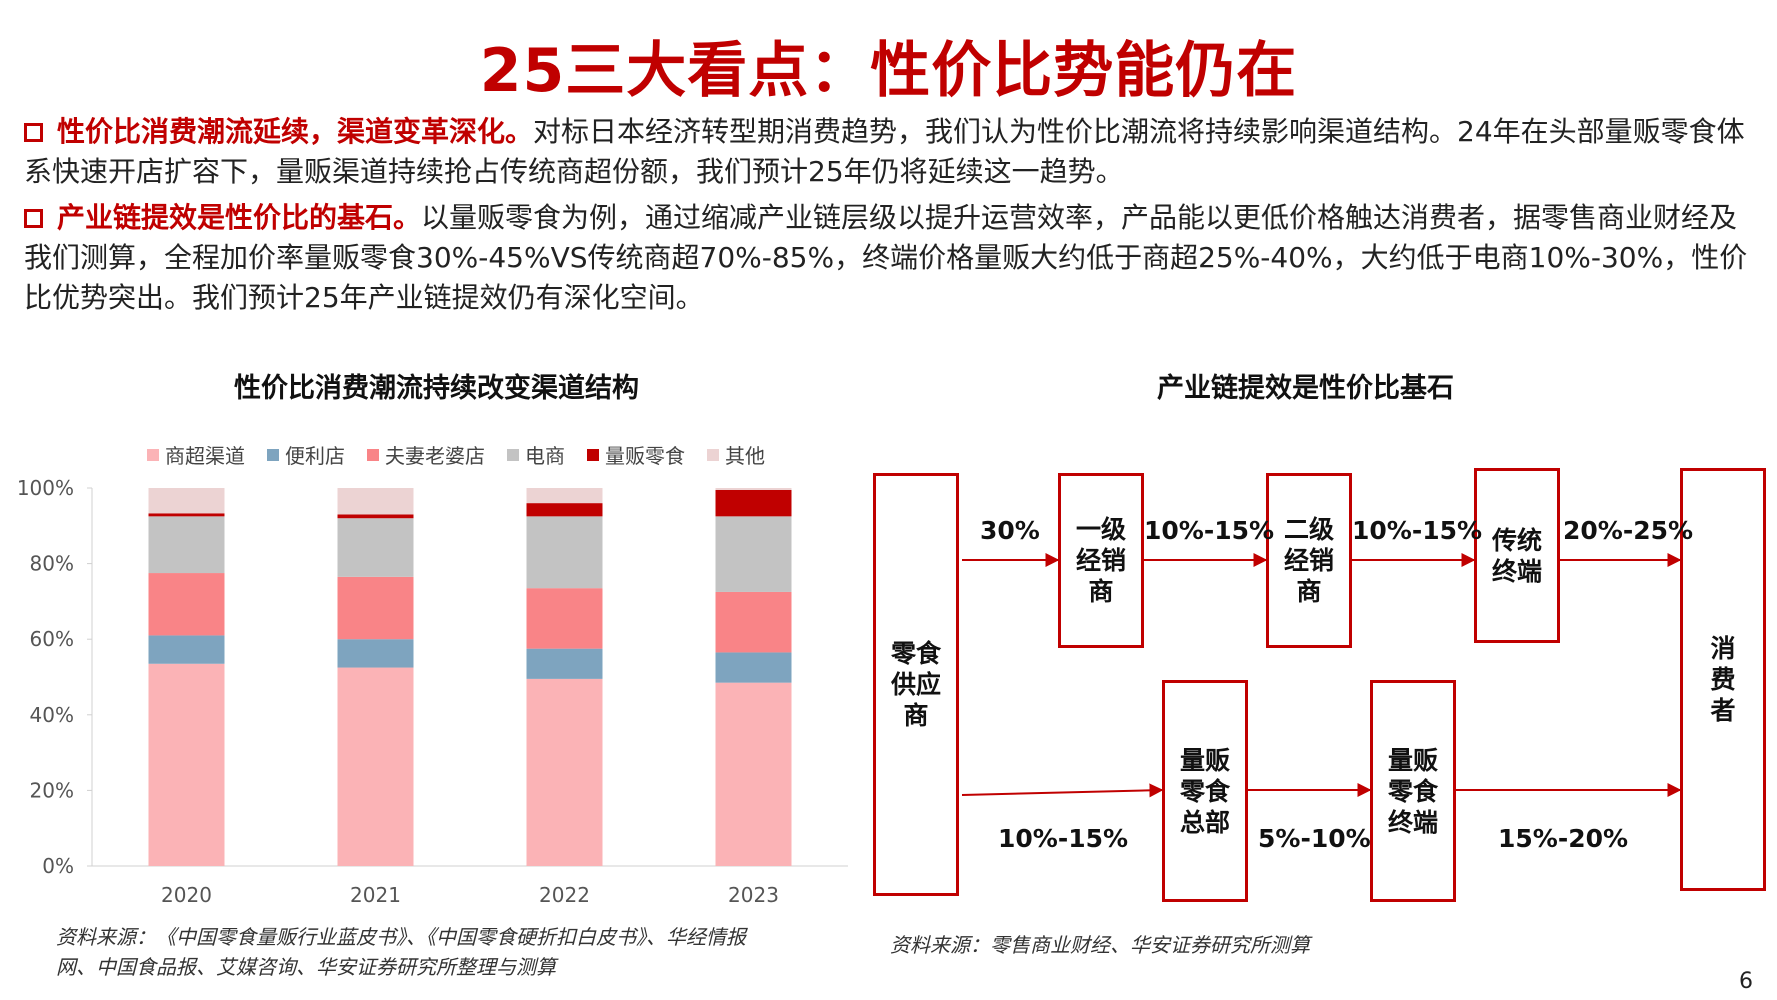 The image size is (1777, 1000). I want to click on paragraph-2-lead: 产业链提效是性价比的基石。, so click(239, 217).